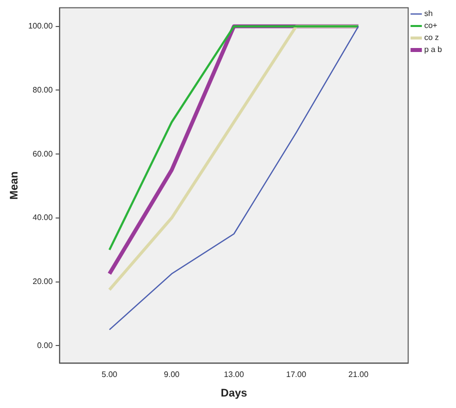  I want to click on x-tick-label: 13.00, so click(234, 375).